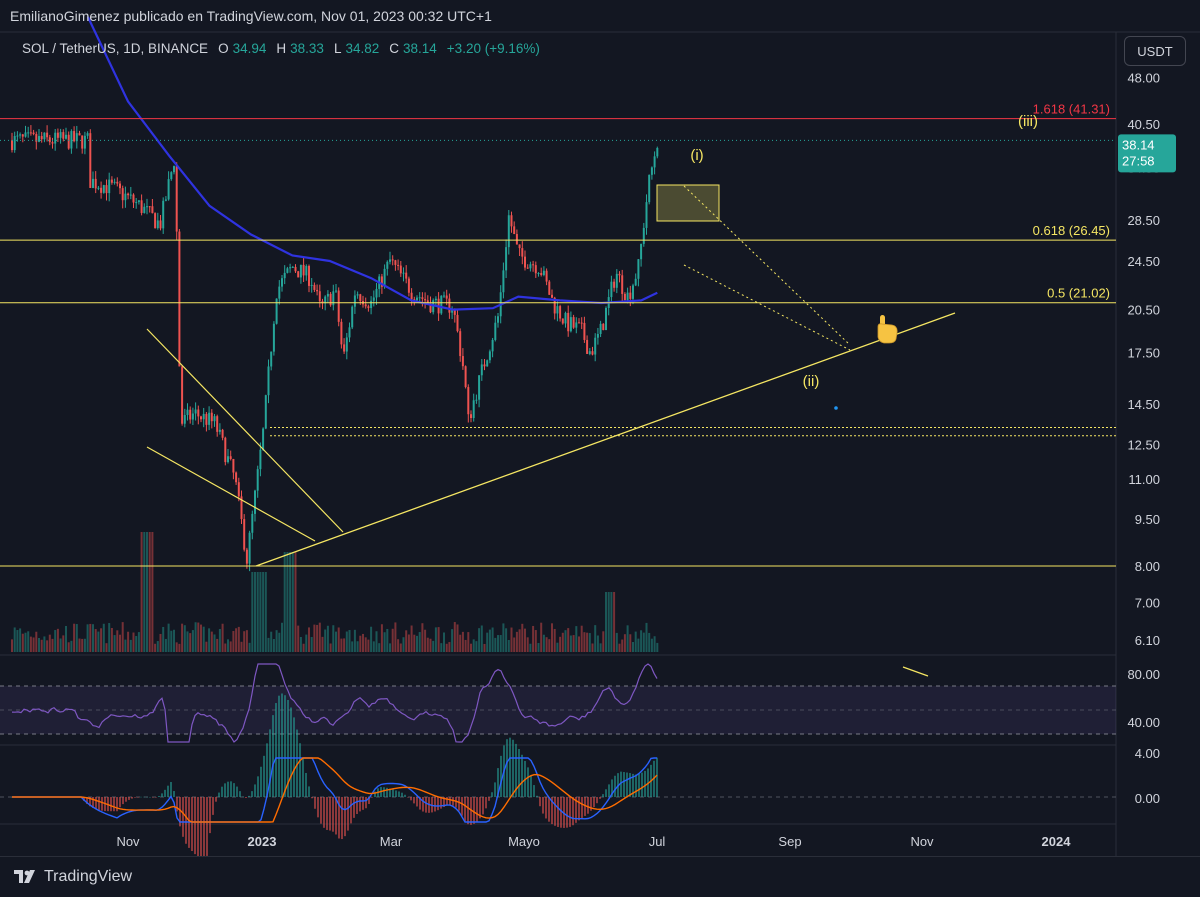 The width and height of the screenshot is (1200, 897). What do you see at coordinates (887, 333) in the screenshot?
I see `pointing-hand-palm` at bounding box center [887, 333].